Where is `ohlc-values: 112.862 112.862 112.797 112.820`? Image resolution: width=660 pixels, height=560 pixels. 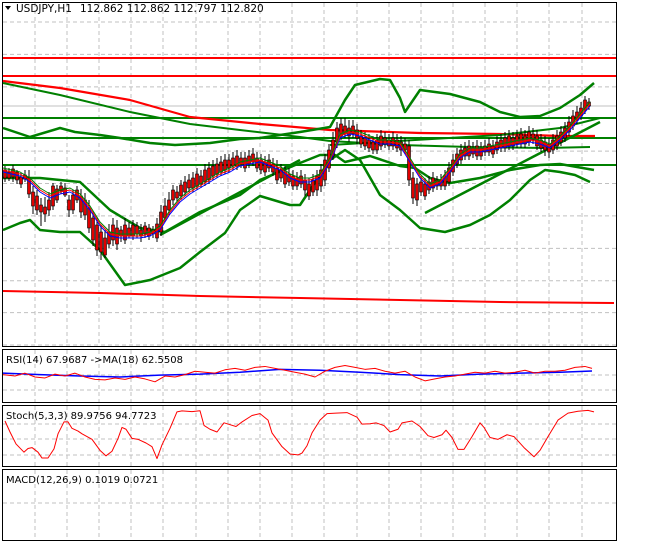
ohlc-values: 112.862 112.862 112.797 112.820 is located at coordinates (172, 9).